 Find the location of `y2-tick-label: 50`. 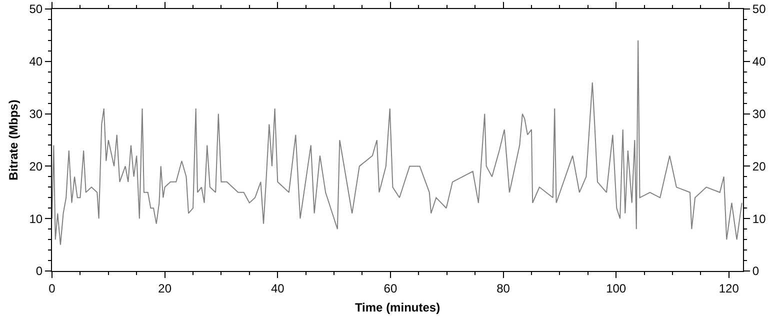

y2-tick-label: 50 is located at coordinates (759, 9).